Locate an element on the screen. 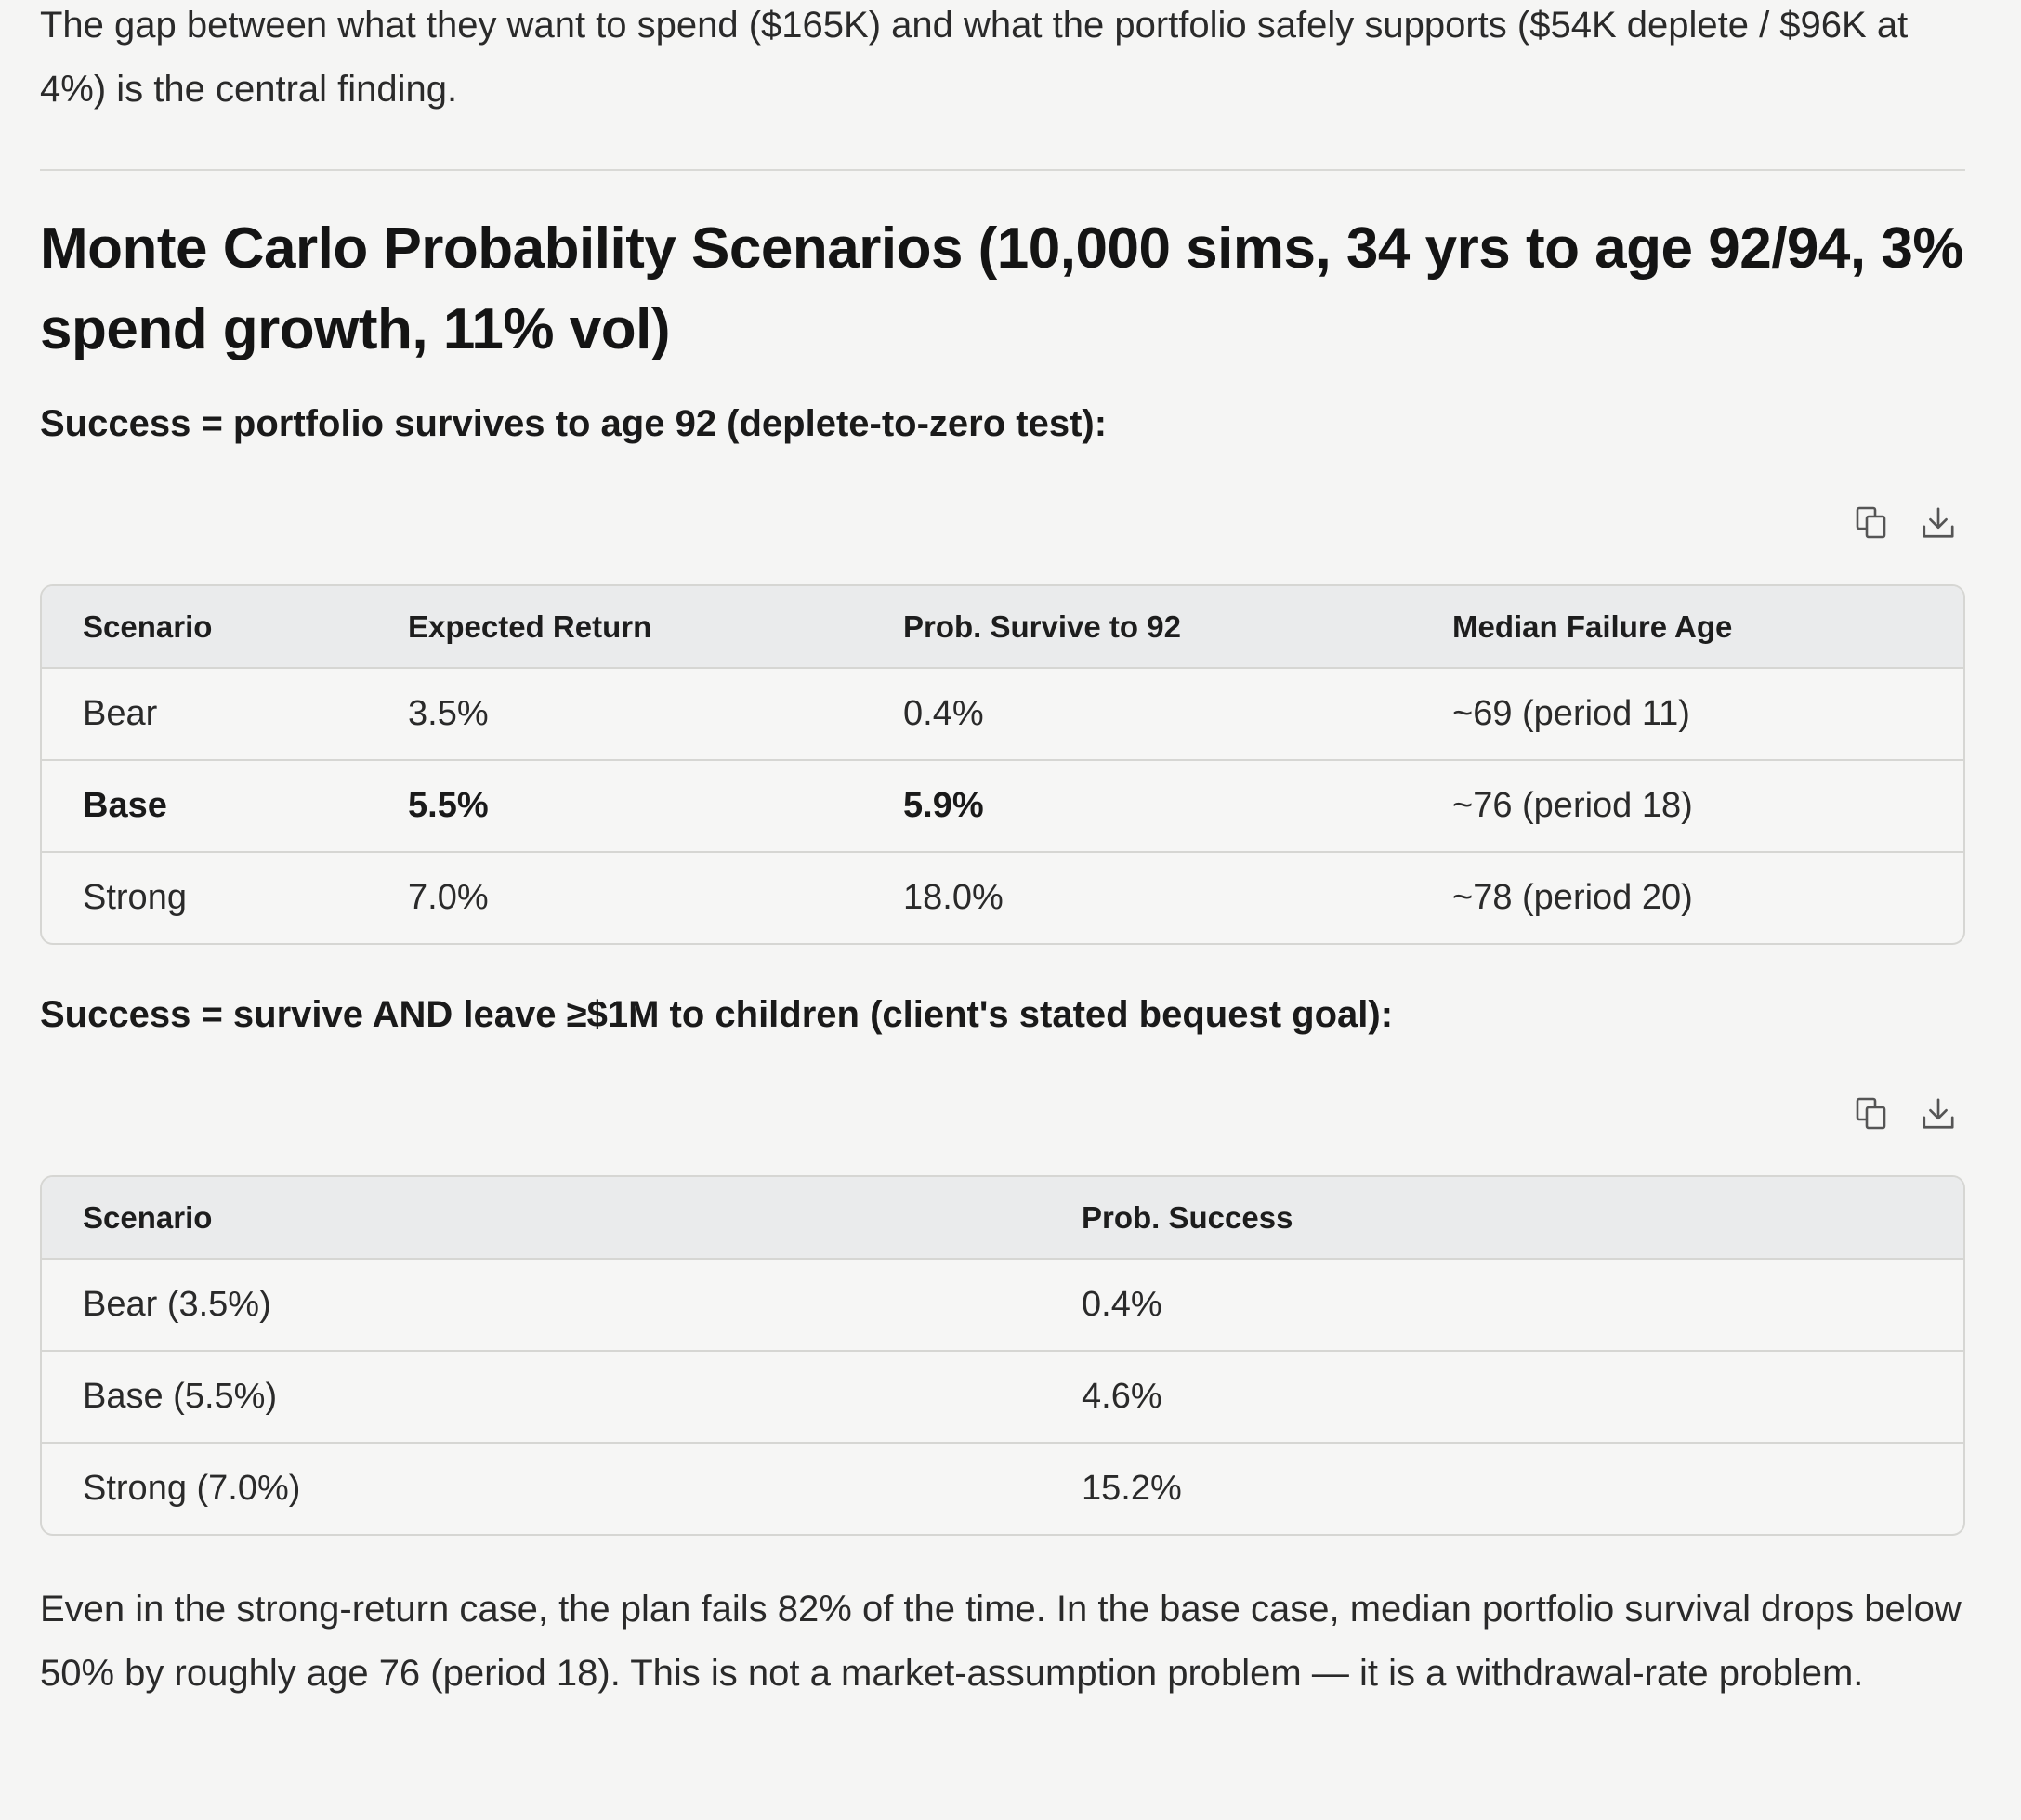 This screenshot has height=1820, width=2021. table1-header-prob-survive: Prob. Survive to 92 is located at coordinates (1136, 627).